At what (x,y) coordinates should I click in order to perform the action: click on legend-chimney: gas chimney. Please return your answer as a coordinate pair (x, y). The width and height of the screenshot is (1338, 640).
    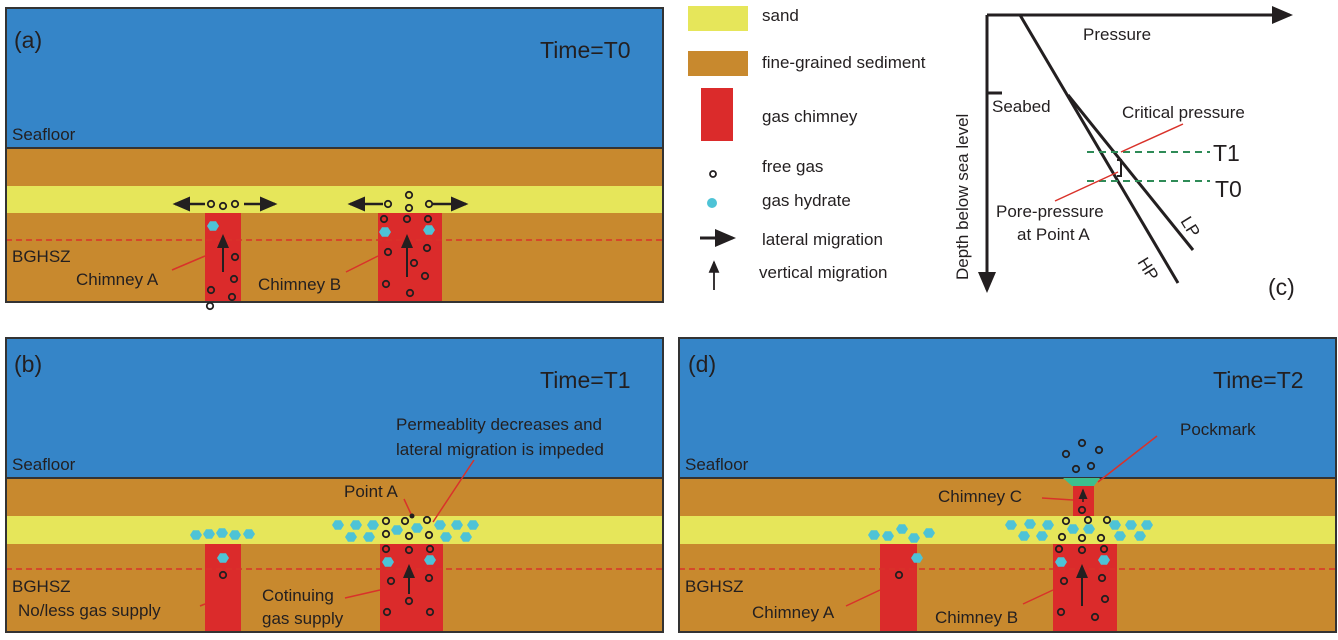
    Looking at the image, I should click on (810, 116).